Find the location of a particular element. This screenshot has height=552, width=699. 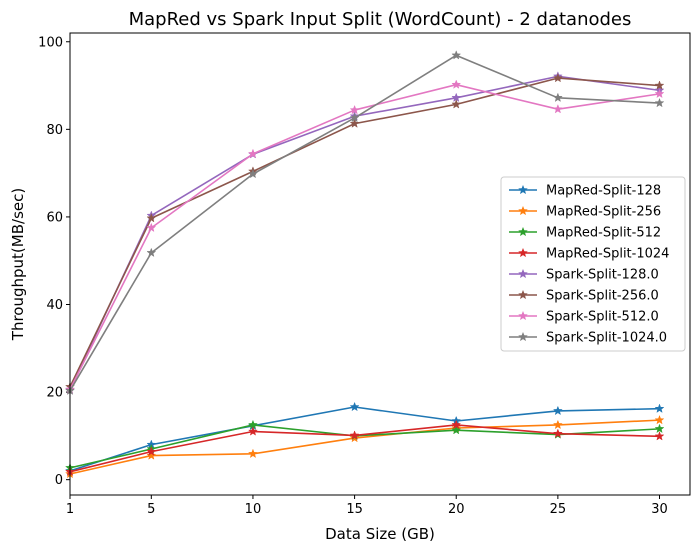

legend-box is located at coordinates (593, 264).